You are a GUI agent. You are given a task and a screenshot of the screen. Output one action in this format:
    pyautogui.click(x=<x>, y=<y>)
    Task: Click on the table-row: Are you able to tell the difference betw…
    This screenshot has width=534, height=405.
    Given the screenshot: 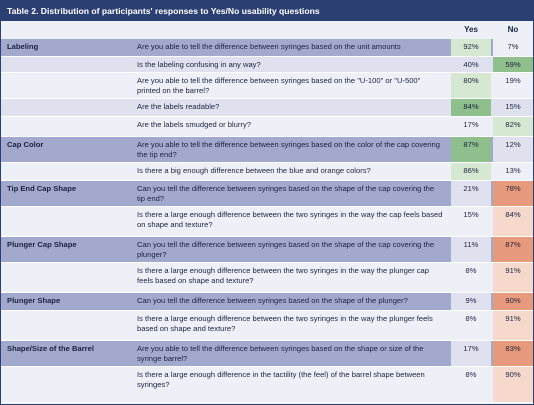 What is the action you would take?
    pyautogui.click(x=267, y=86)
    